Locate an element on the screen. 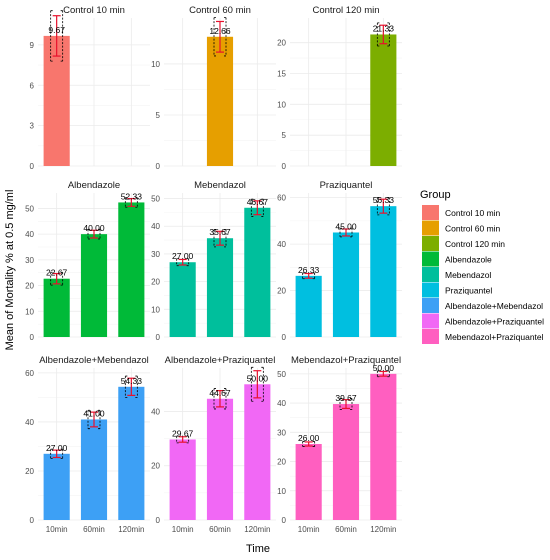 The height and width of the screenshot is (560, 550). data-label: 45.00 is located at coordinates (346, 226).